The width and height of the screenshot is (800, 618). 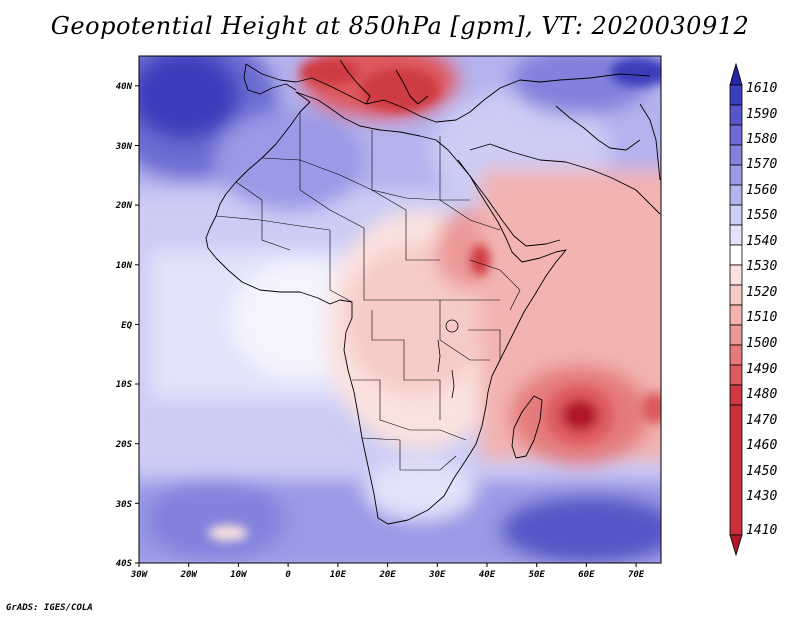 I want to click on xlabel-0: 0, so click(x=288, y=575).